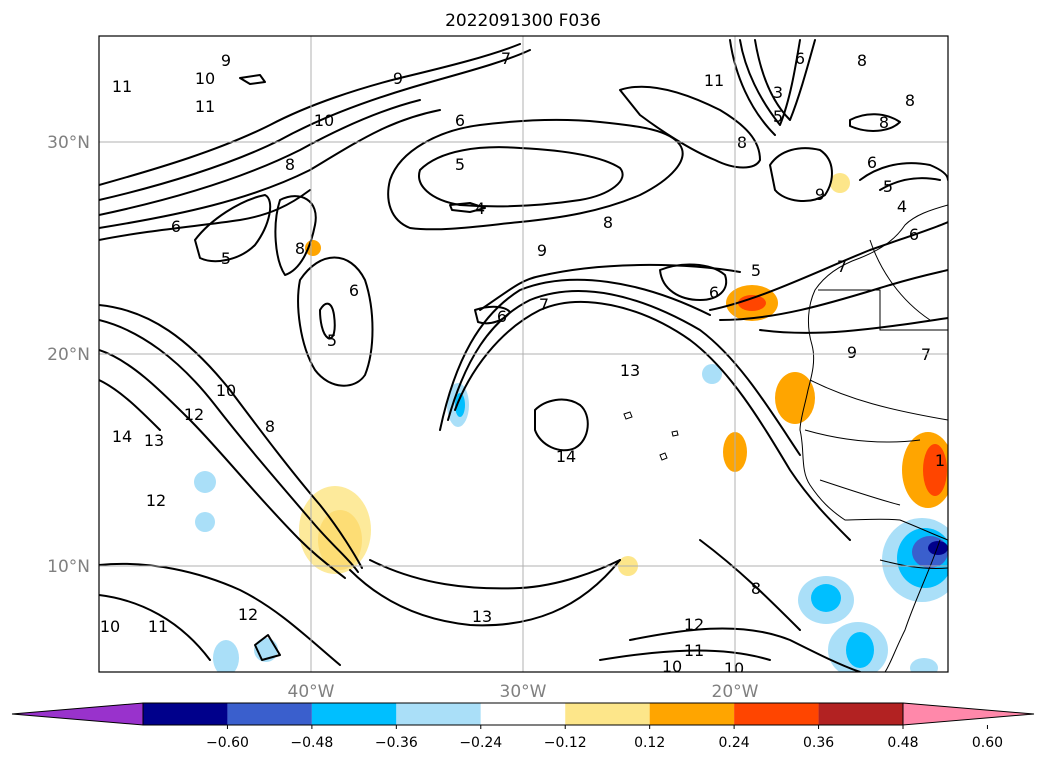  I want to click on africa-coastline, so click(873, 372).